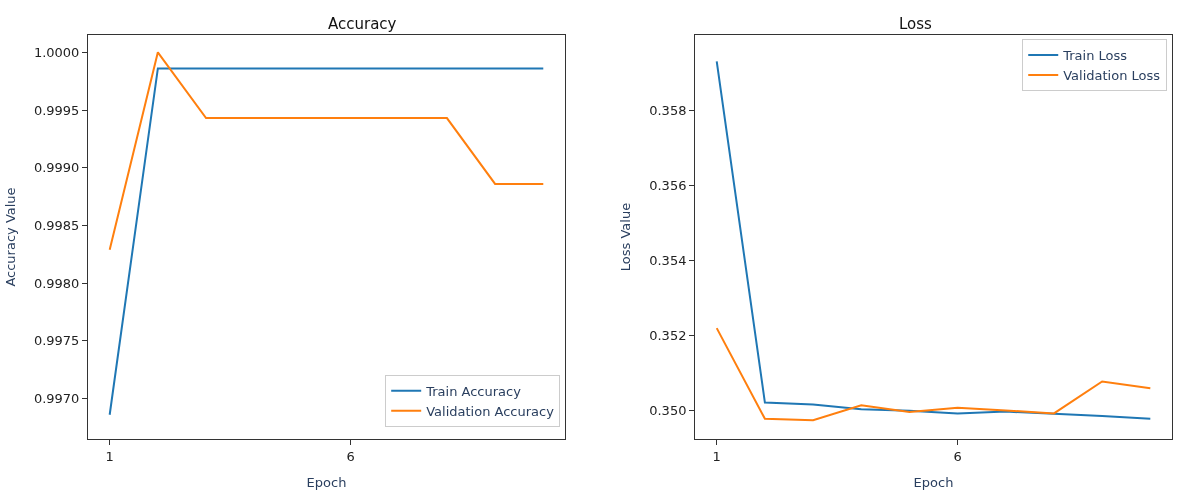  Describe the element at coordinates (10, 237) in the screenshot. I see `y-axis-title: Accuracy Value` at that location.